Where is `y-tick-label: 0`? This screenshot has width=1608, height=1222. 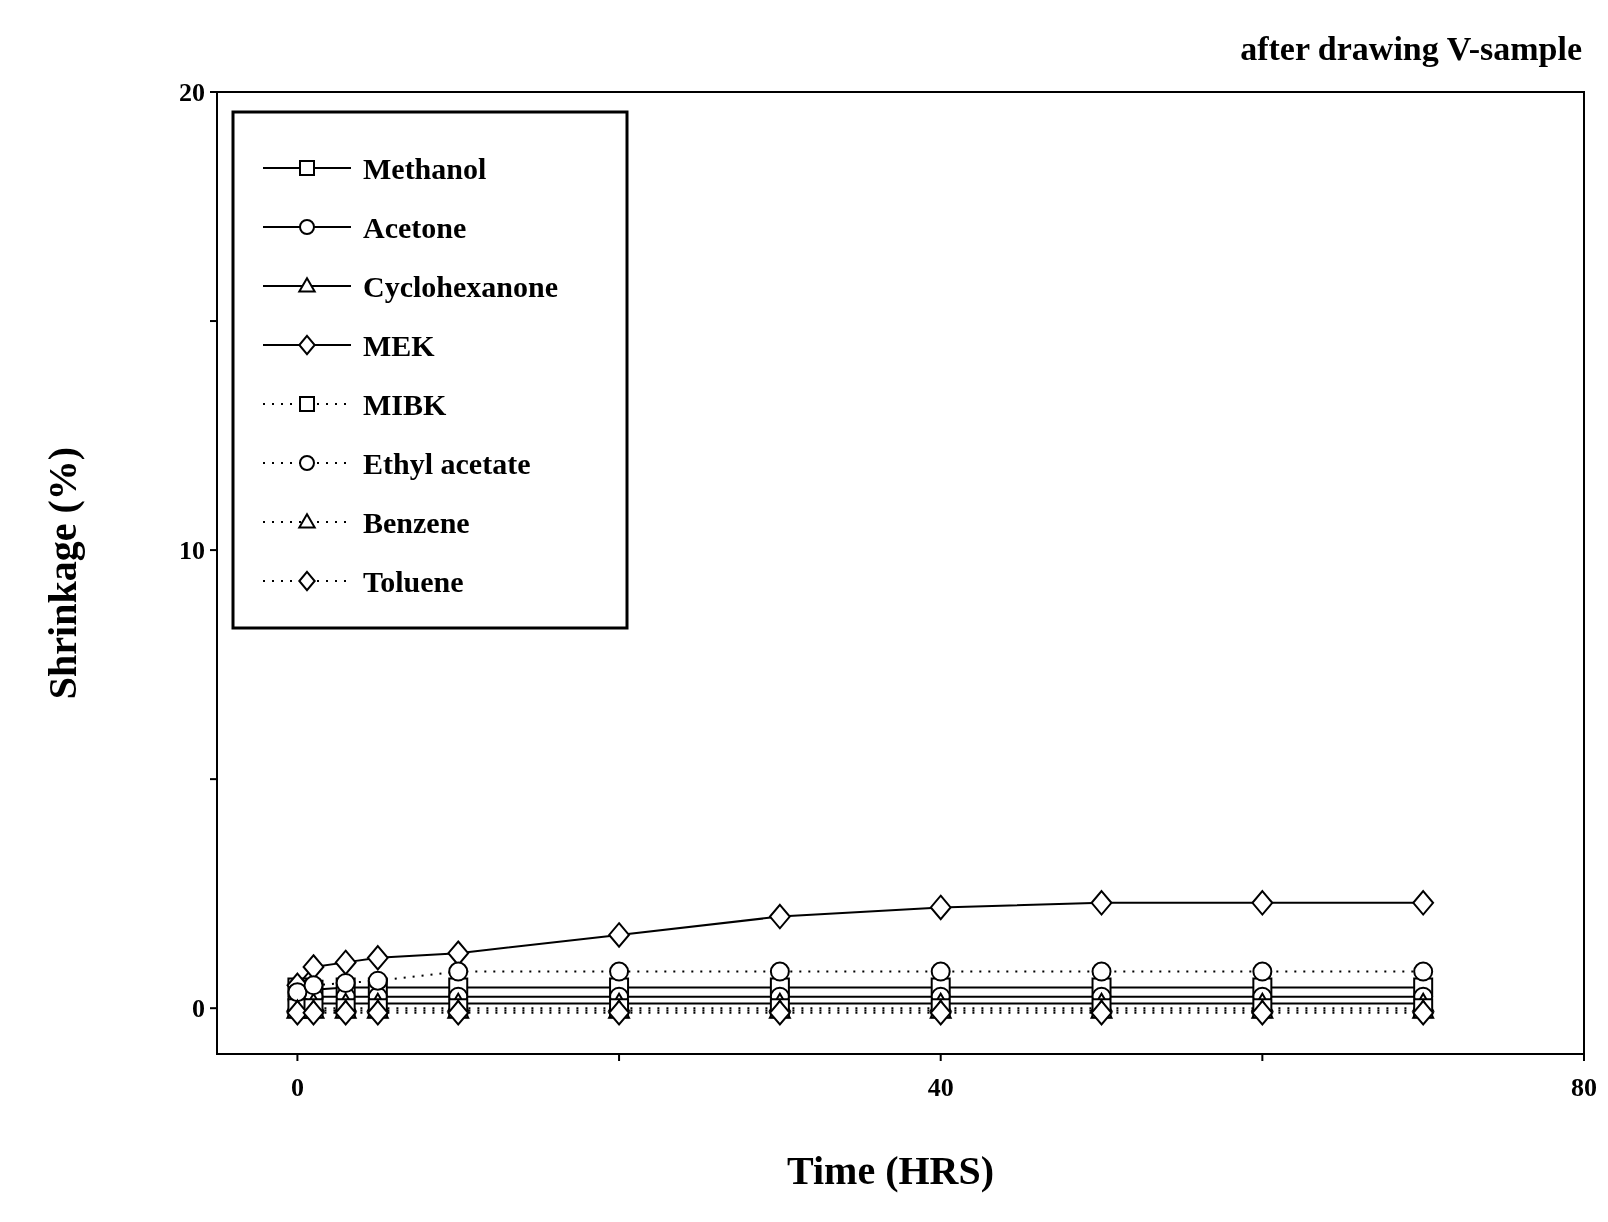 y-tick-label: 0 is located at coordinates (198, 1009).